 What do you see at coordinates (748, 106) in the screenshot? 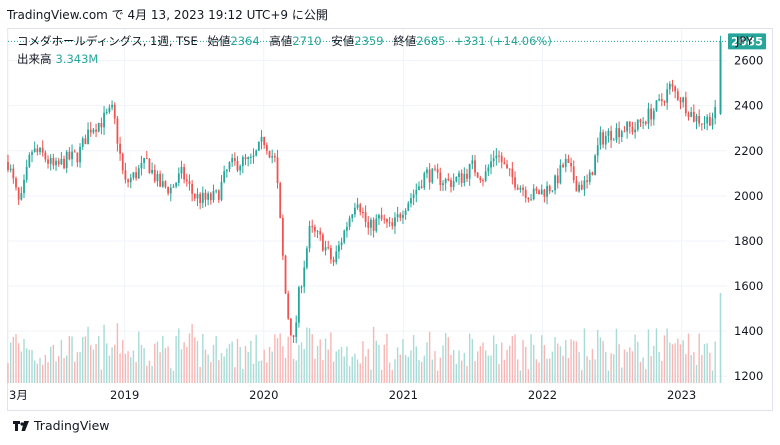
I see `y-tick-label: 2400` at bounding box center [748, 106].